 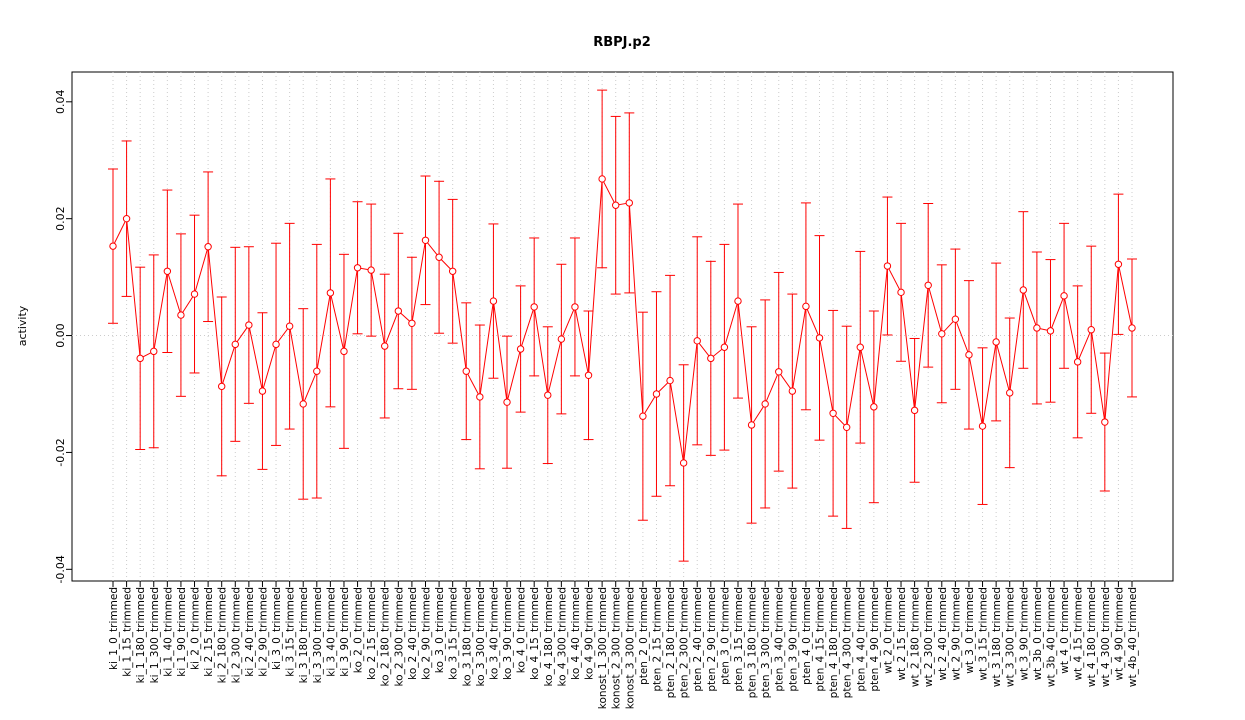 I want to click on x-tick-label: ko_2_0_trimmed, so click(x=359, y=630).